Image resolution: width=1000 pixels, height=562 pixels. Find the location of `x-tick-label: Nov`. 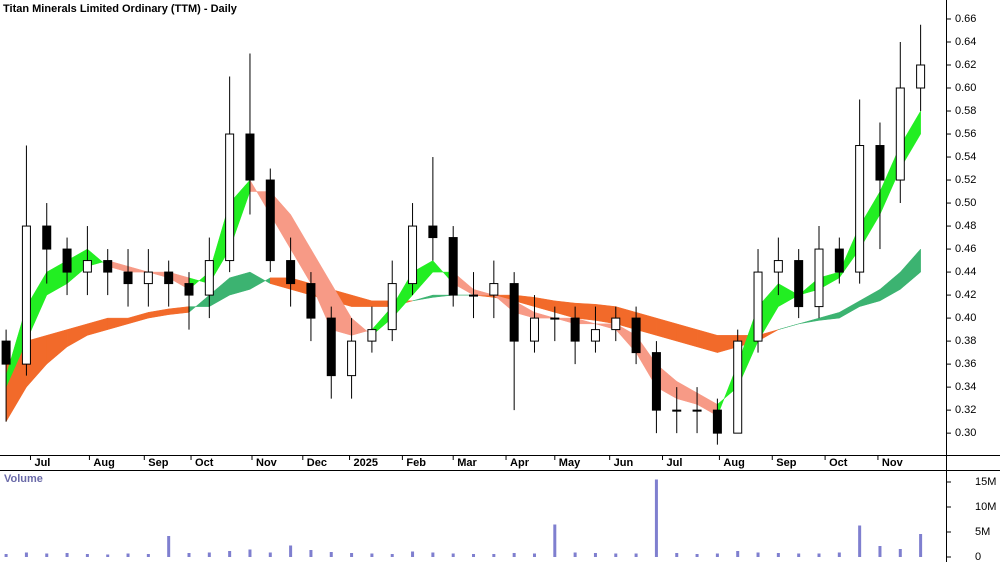

x-tick-label: Nov is located at coordinates (893, 463).